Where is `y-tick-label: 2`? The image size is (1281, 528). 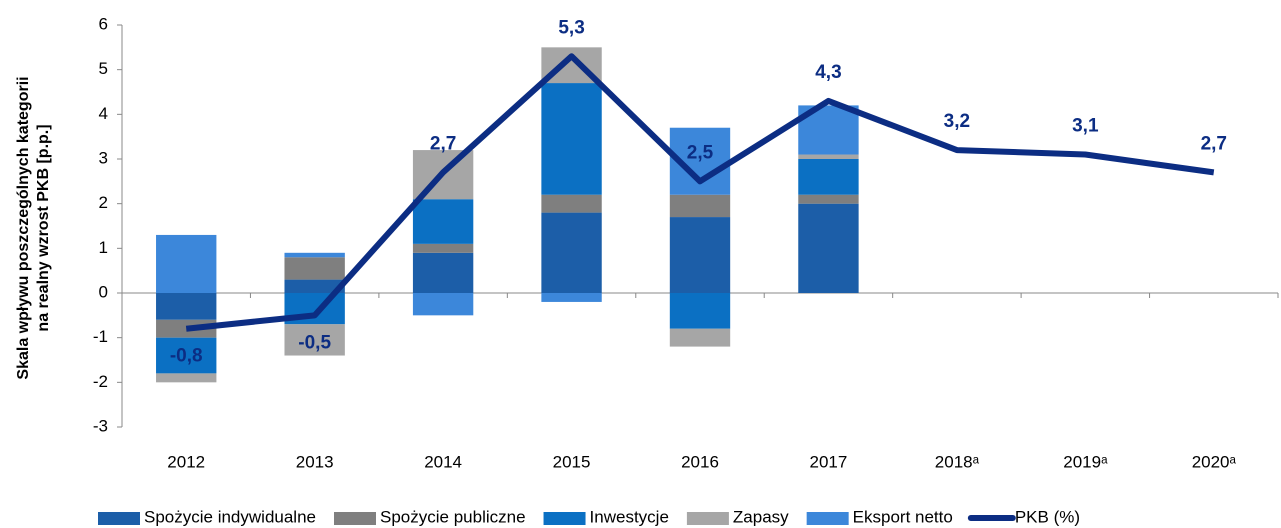 y-tick-label: 2 is located at coordinates (103, 202).